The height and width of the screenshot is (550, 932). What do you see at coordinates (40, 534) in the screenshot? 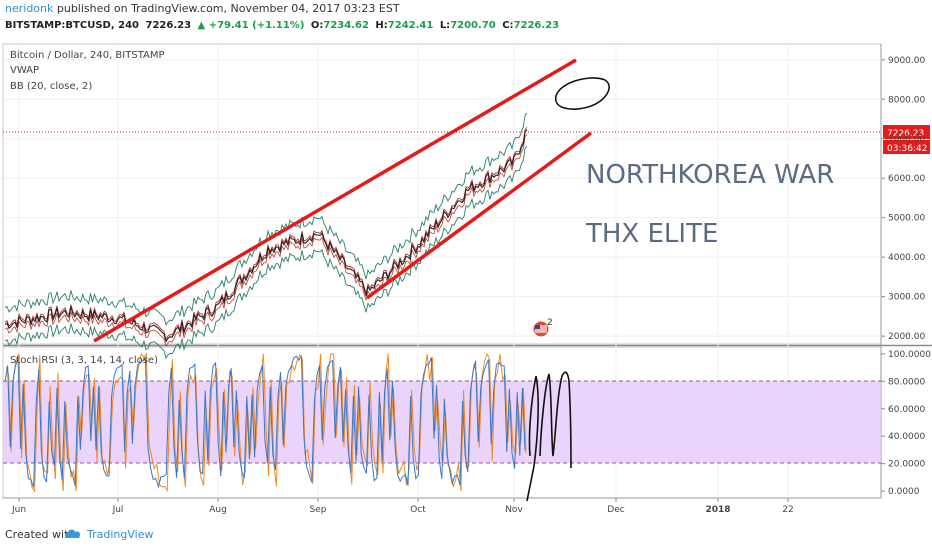
I see `created-with-label: Created with` at bounding box center [40, 534].